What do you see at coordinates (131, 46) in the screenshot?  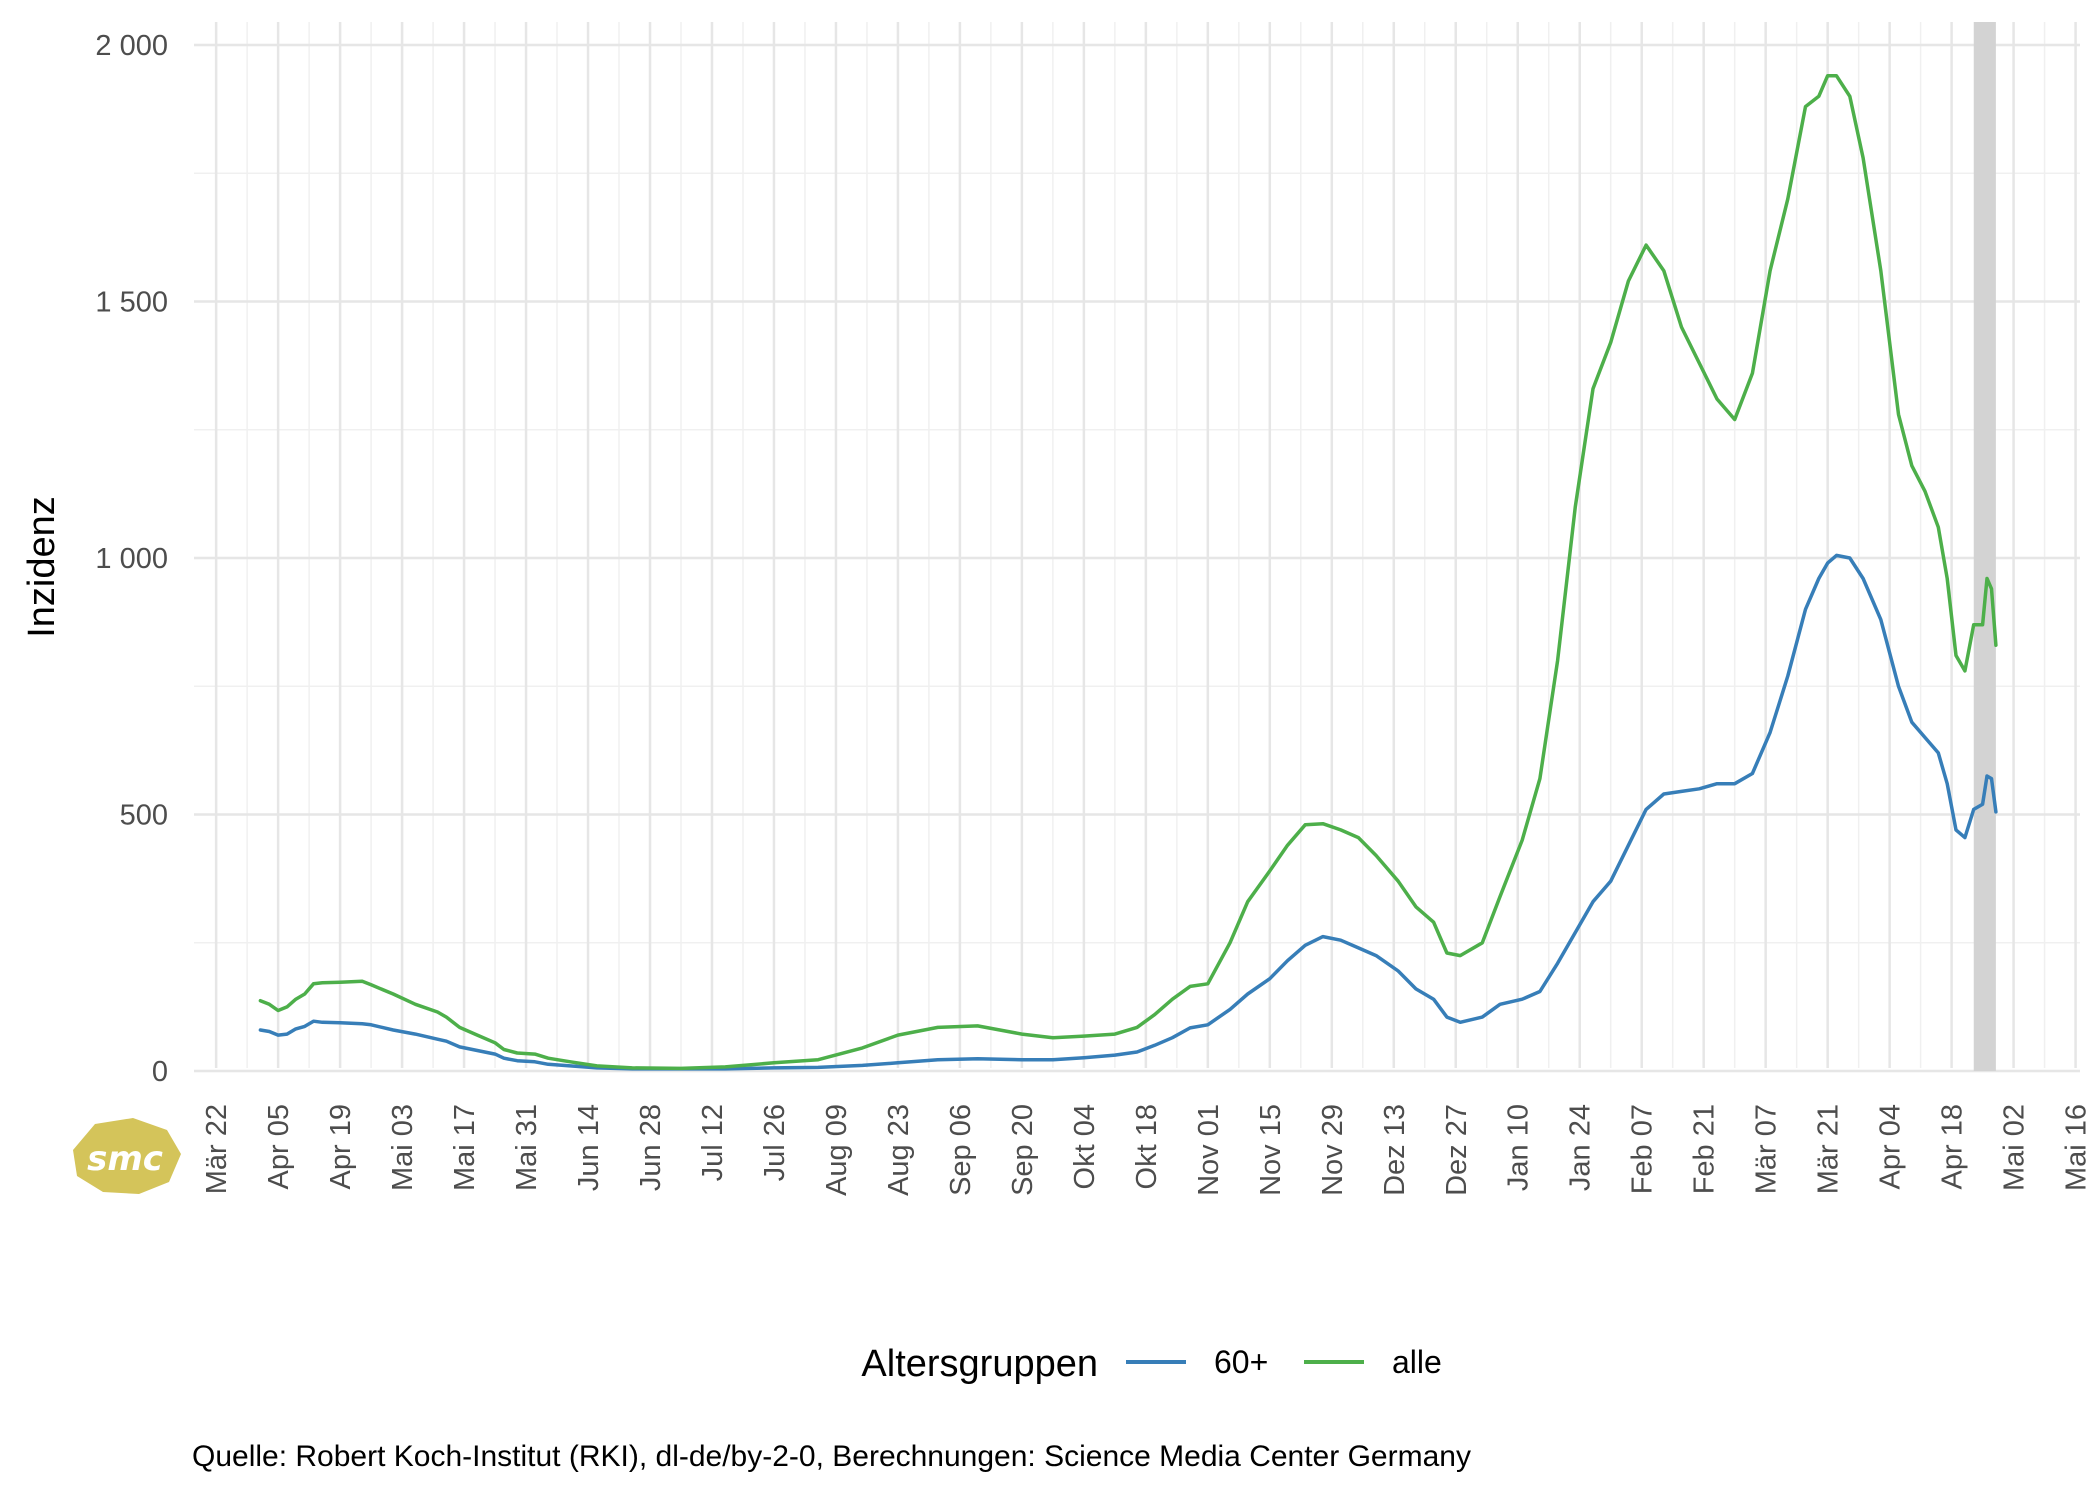 I see `y-tick-label: 2 000` at bounding box center [131, 46].